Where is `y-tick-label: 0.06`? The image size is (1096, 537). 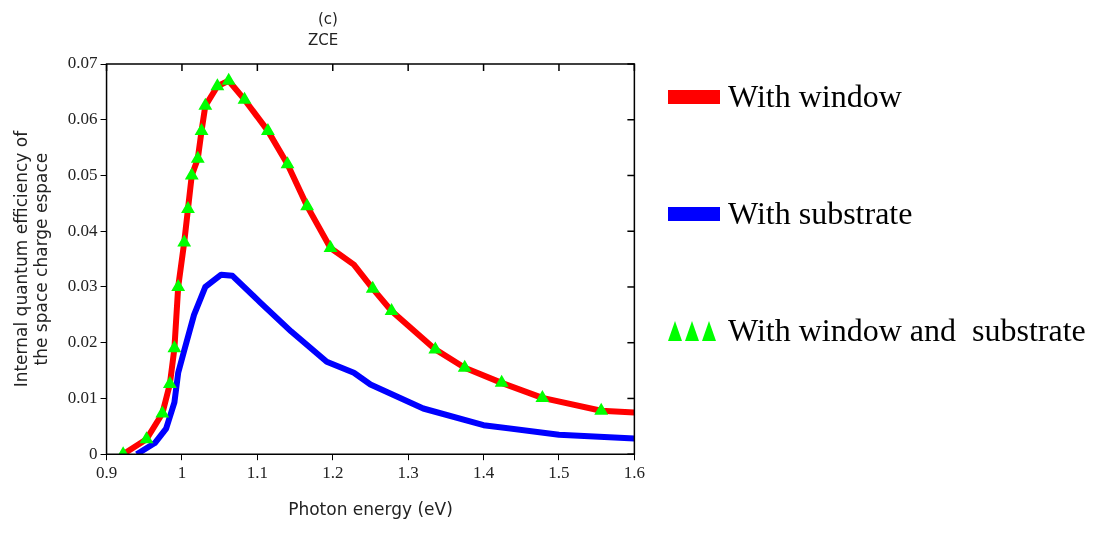 y-tick-label: 0.06 is located at coordinates (82, 119).